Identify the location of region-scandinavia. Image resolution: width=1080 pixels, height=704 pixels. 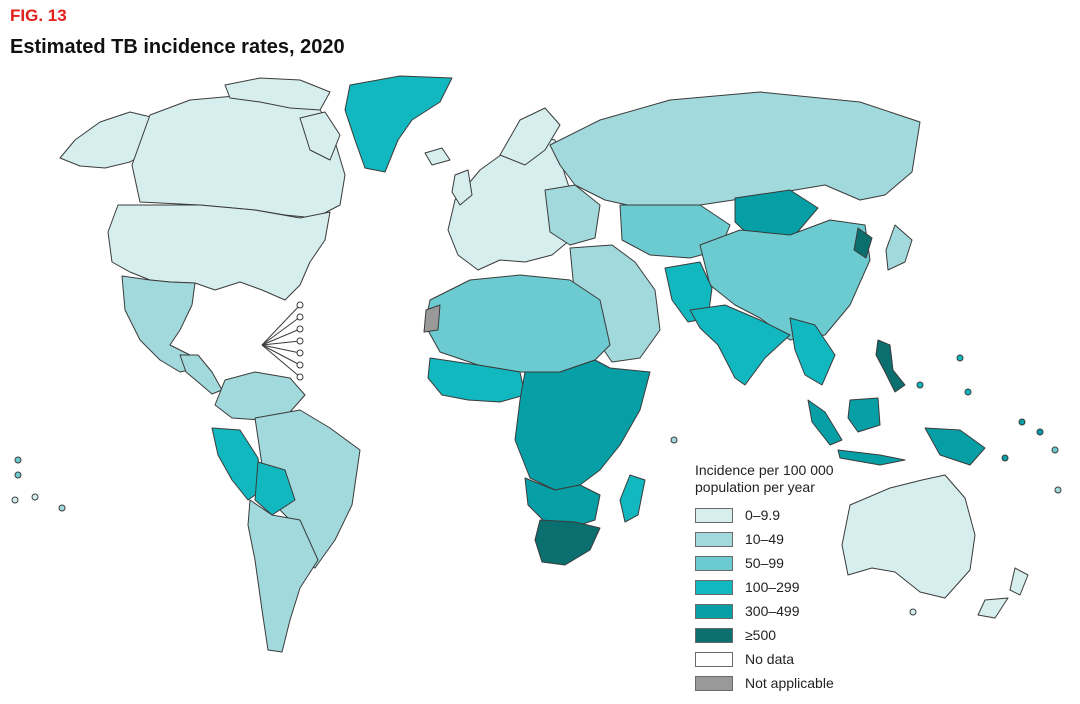
(530, 136).